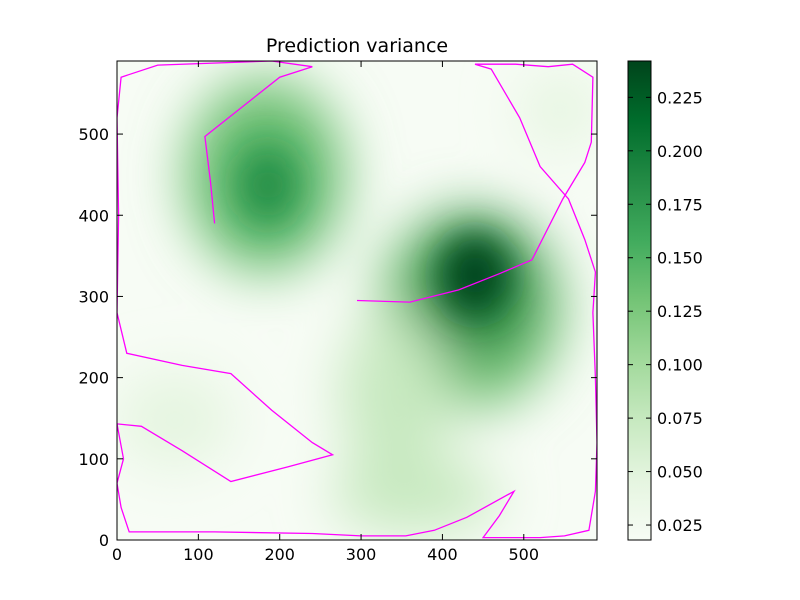  Describe the element at coordinates (93, 215) in the screenshot. I see `y-tick-label: 400` at that location.